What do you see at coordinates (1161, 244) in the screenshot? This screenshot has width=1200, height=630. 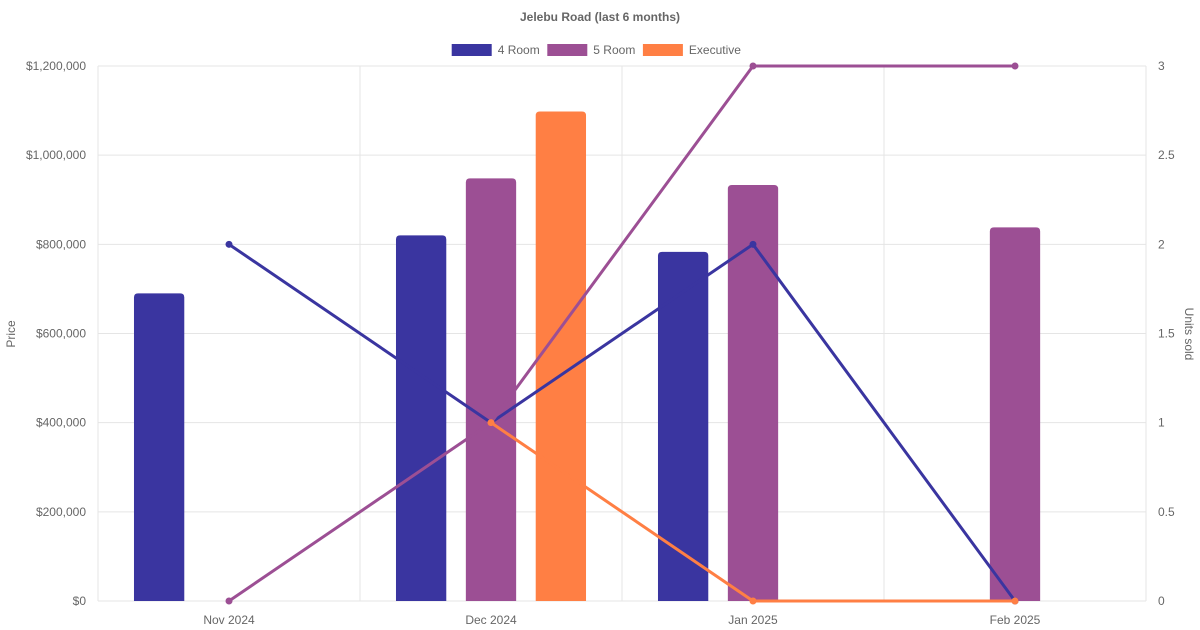 I see `y2-tick-label: 2` at bounding box center [1161, 244].